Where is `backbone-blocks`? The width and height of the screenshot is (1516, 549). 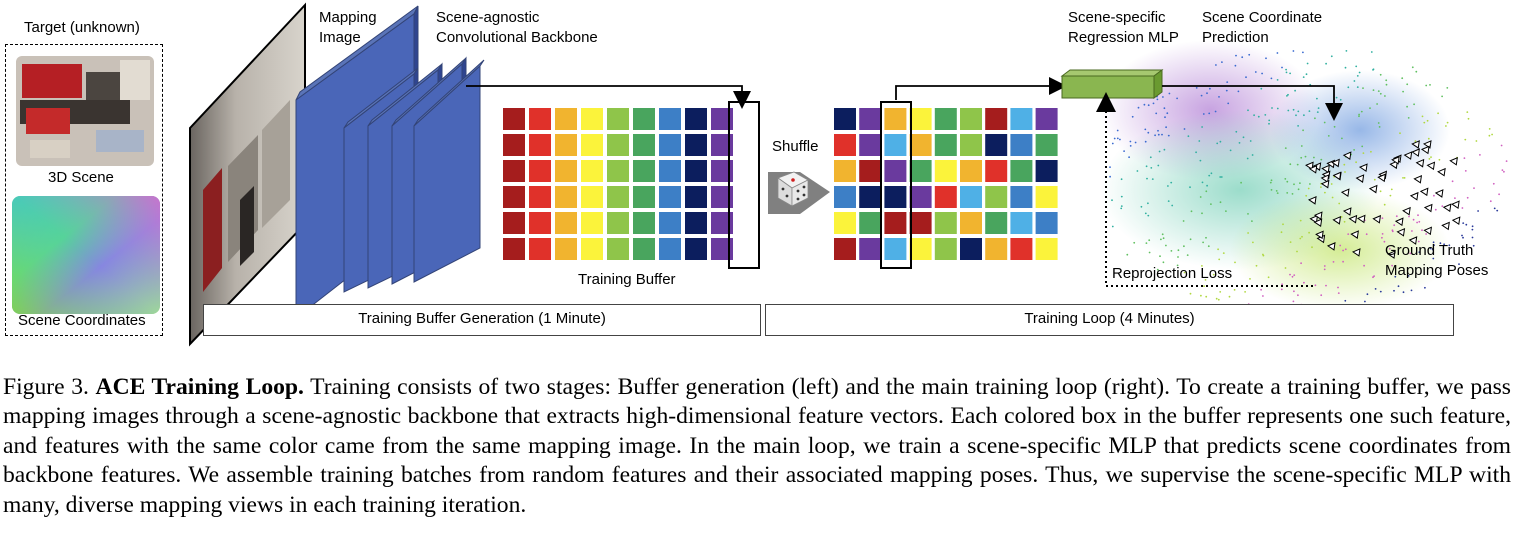 backbone-blocks is located at coordinates (390, 162).